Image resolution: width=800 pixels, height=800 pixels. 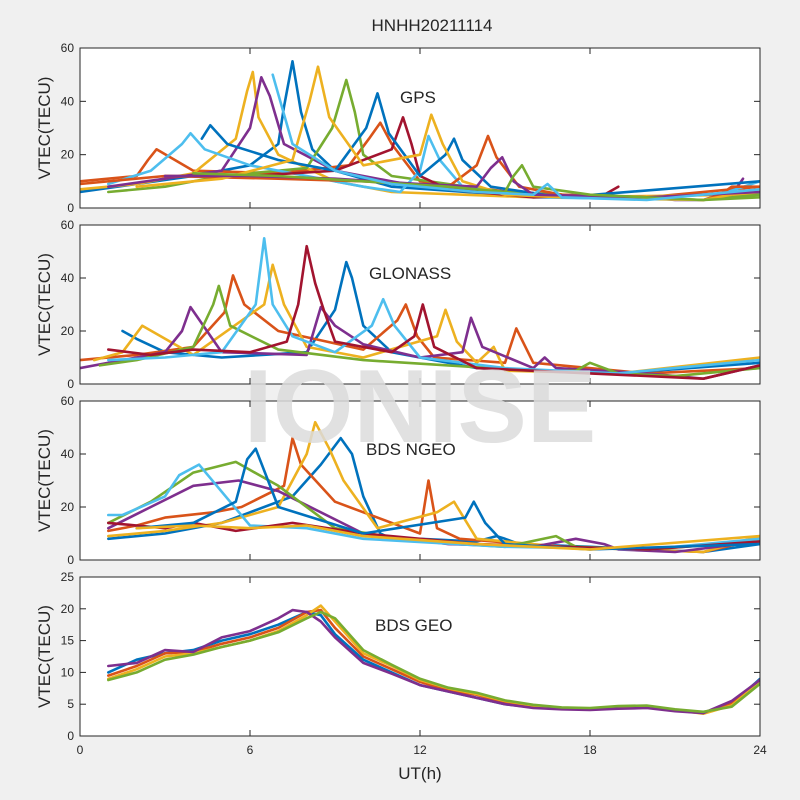 What do you see at coordinates (432, 25) in the screenshot?
I see `figure-title: HNHH20211114` at bounding box center [432, 25].